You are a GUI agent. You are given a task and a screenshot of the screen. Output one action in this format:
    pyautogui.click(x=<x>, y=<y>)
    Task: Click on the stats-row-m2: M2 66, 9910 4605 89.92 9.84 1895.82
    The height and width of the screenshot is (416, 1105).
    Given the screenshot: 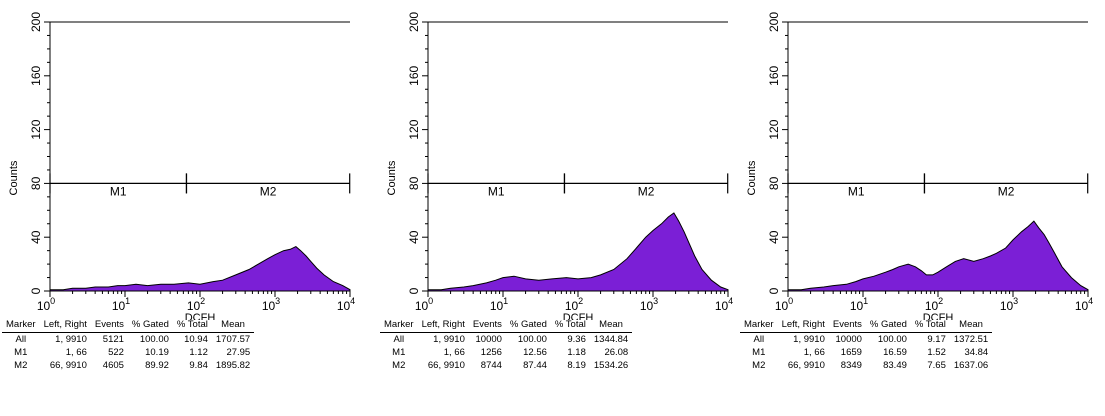 What is the action you would take?
    pyautogui.click(x=128, y=365)
    